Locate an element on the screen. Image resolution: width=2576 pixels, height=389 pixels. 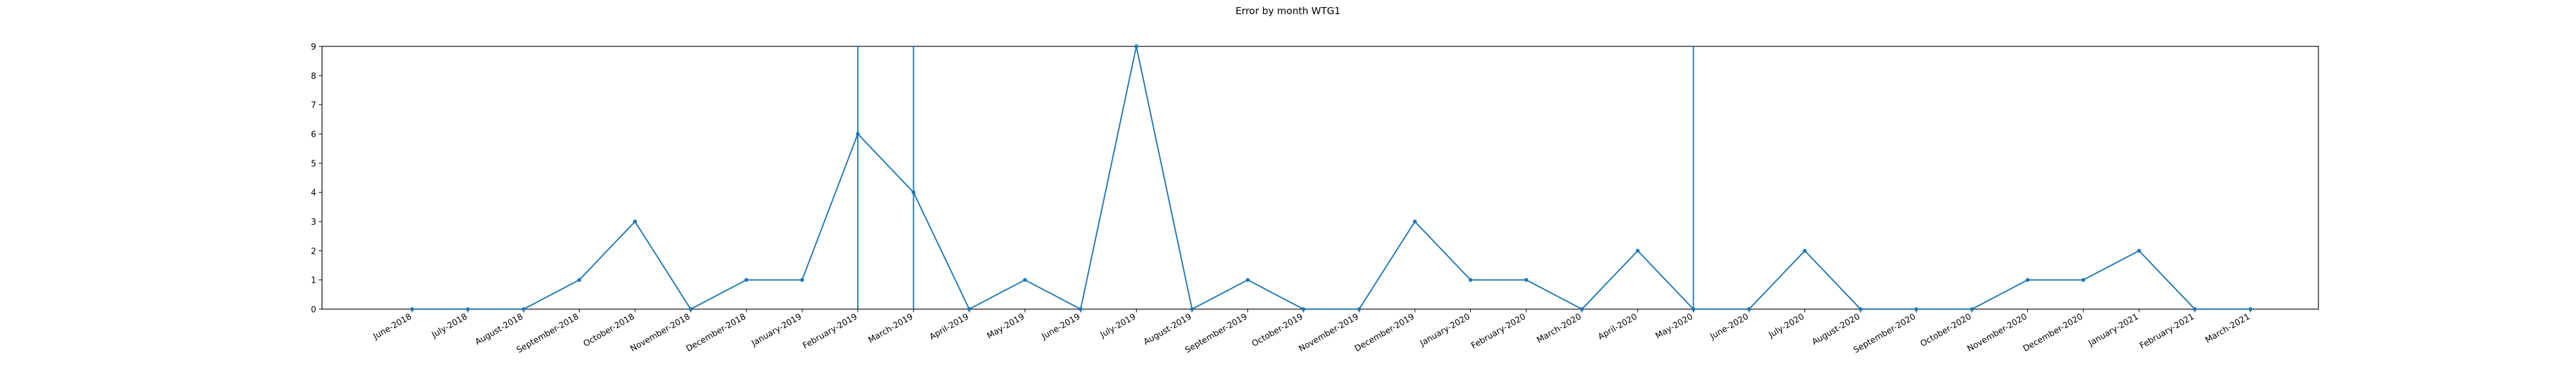
x-tick-label: August-2020 is located at coordinates (1836, 329).